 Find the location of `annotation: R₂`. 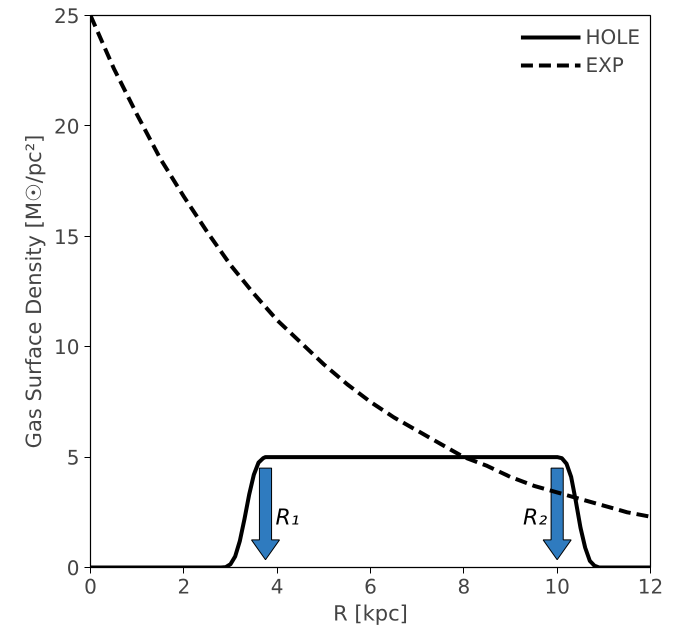

annotation: R₂ is located at coordinates (535, 517).